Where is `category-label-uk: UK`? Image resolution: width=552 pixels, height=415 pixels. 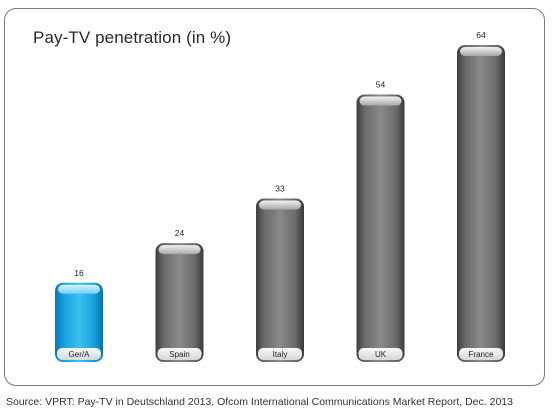 category-label-uk: UK is located at coordinates (381, 354).